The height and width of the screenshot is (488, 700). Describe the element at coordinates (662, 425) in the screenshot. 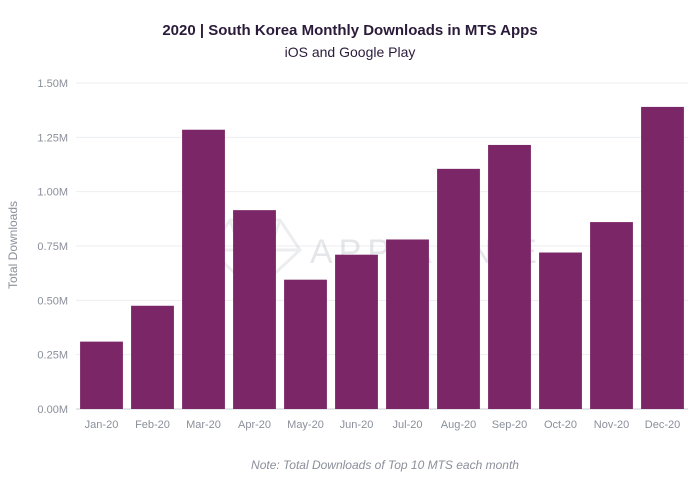

I see `x-tick-label: Dec-20` at that location.